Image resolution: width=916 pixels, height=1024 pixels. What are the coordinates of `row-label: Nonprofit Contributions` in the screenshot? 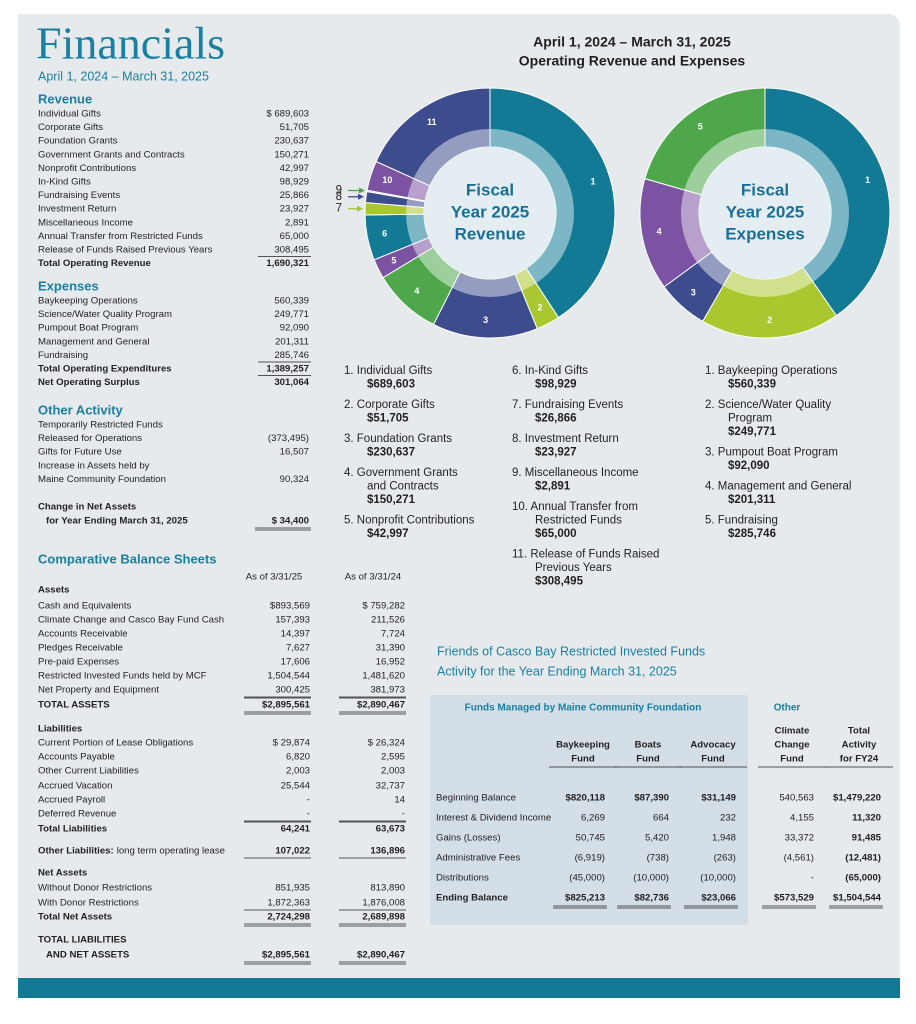 It's located at (87, 168).